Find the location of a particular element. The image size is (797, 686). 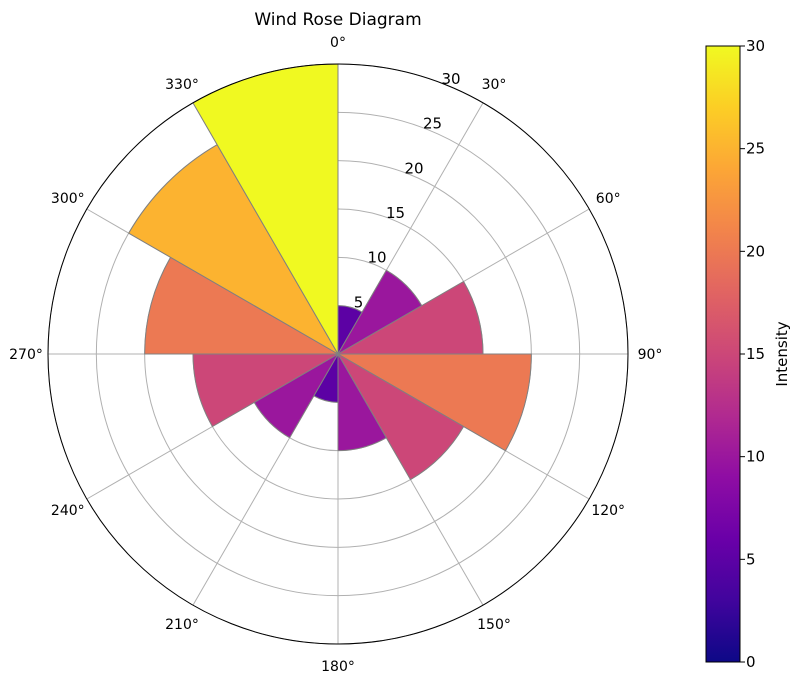

r-tick-label-25: 25 is located at coordinates (432, 124).